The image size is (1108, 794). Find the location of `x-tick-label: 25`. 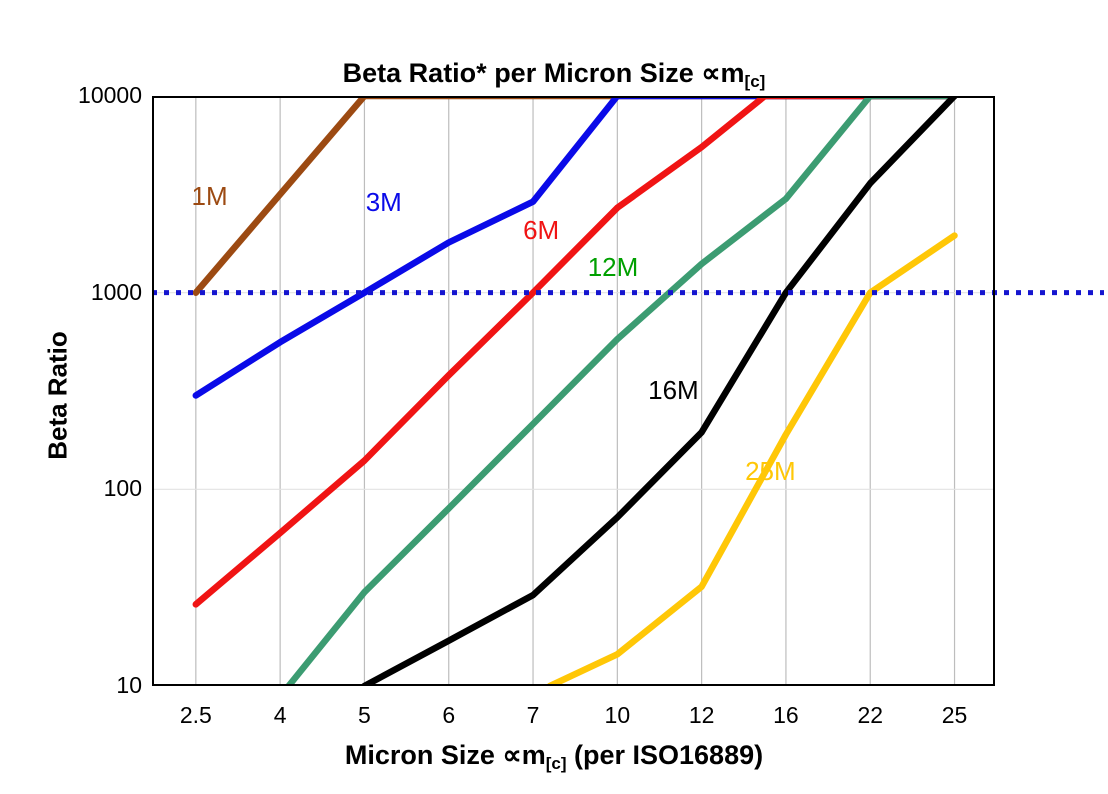

x-tick-label: 25 is located at coordinates (954, 715).